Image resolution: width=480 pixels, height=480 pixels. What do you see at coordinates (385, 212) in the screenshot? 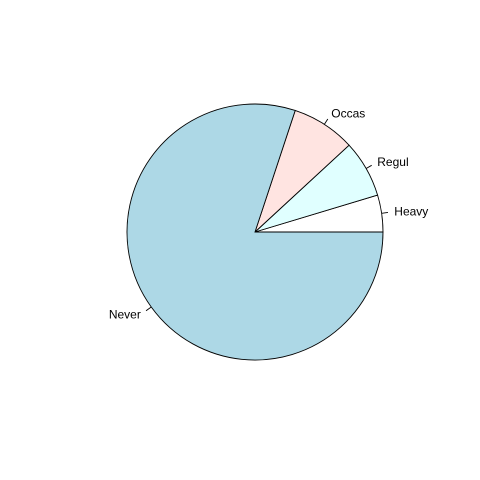
I see `pie-tick-heavy` at bounding box center [385, 212].